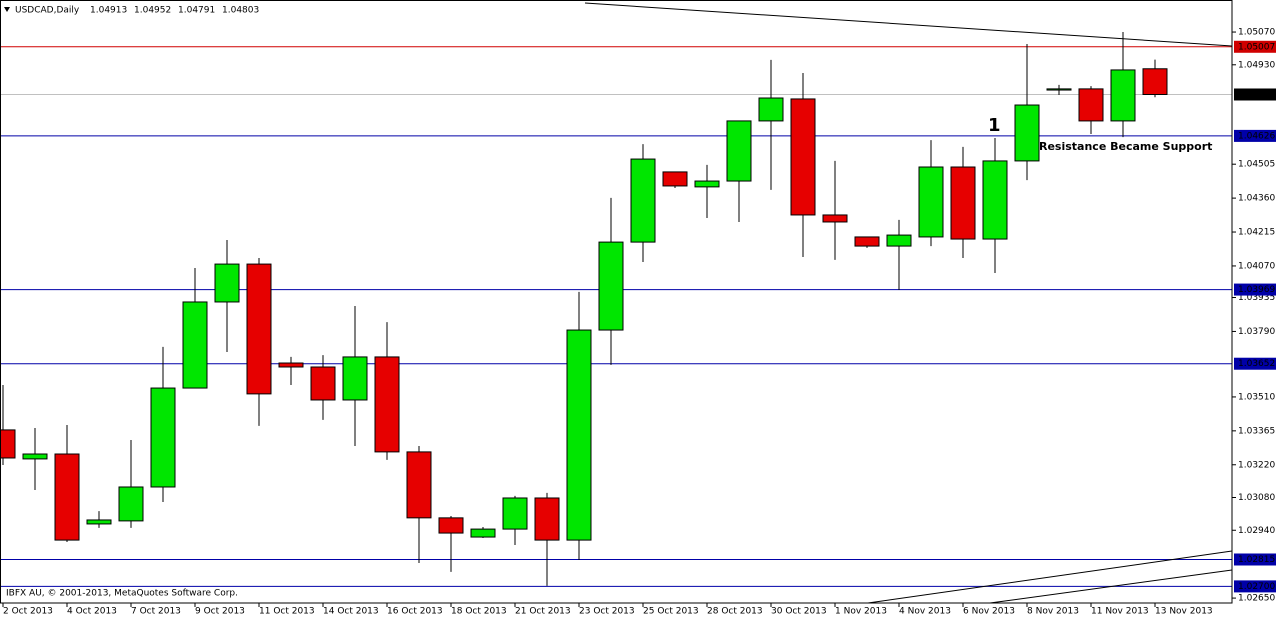 Image resolution: width=1276 pixels, height=619 pixels. I want to click on x-tick-label: 30 Oct 2013, so click(799, 612).